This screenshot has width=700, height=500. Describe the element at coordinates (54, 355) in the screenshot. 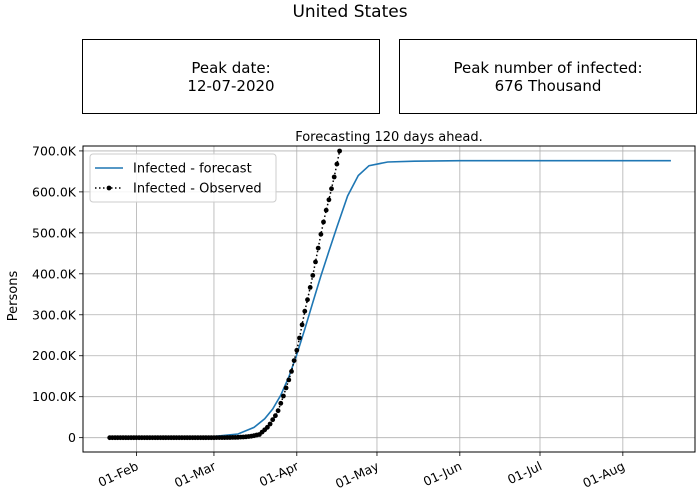

I see `y-tick-label: 200.0K` at that location.